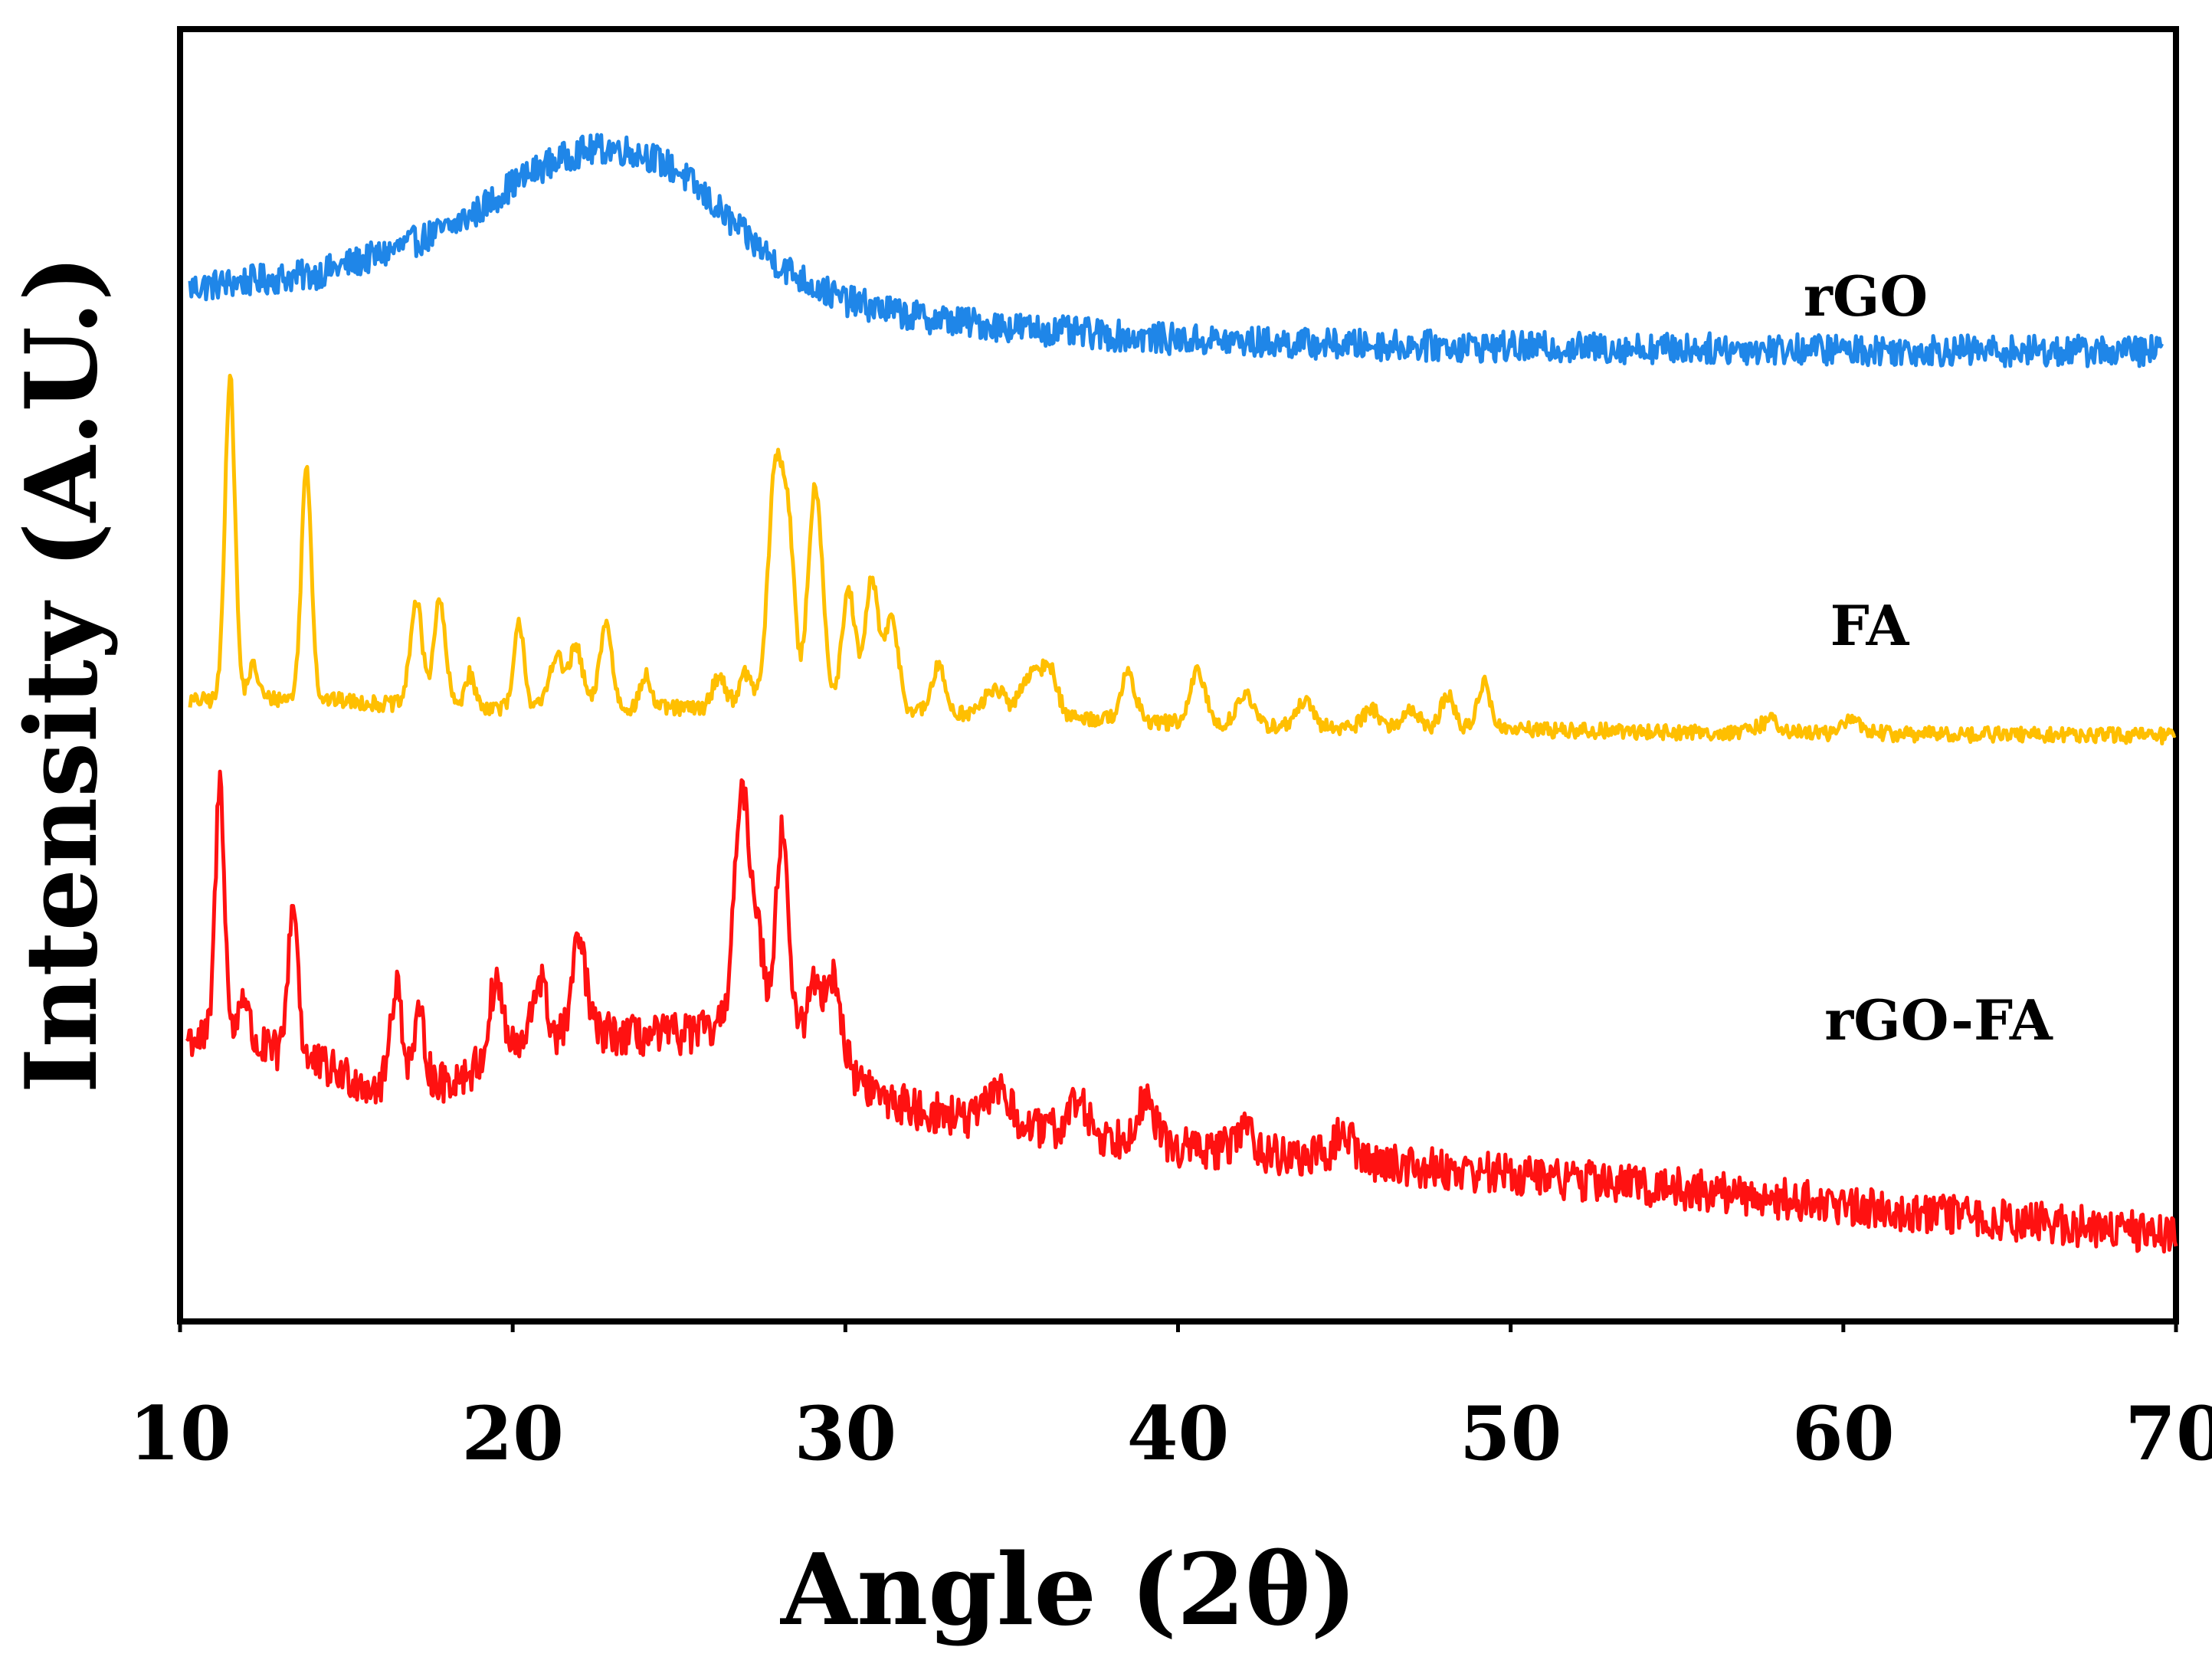 The height and width of the screenshot is (1670, 2212). I want to click on x-axis-title: Angle (2θ), so click(1069, 1590).